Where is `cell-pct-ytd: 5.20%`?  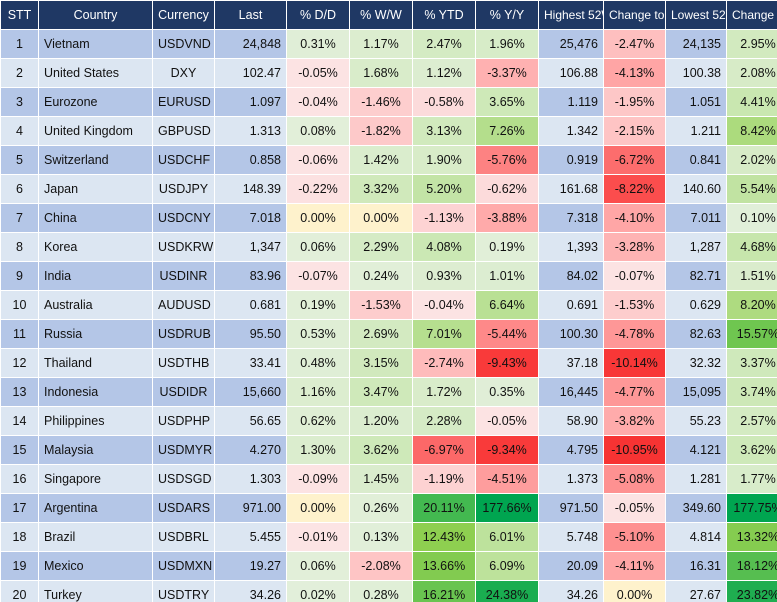 cell-pct-ytd: 5.20% is located at coordinates (444, 189).